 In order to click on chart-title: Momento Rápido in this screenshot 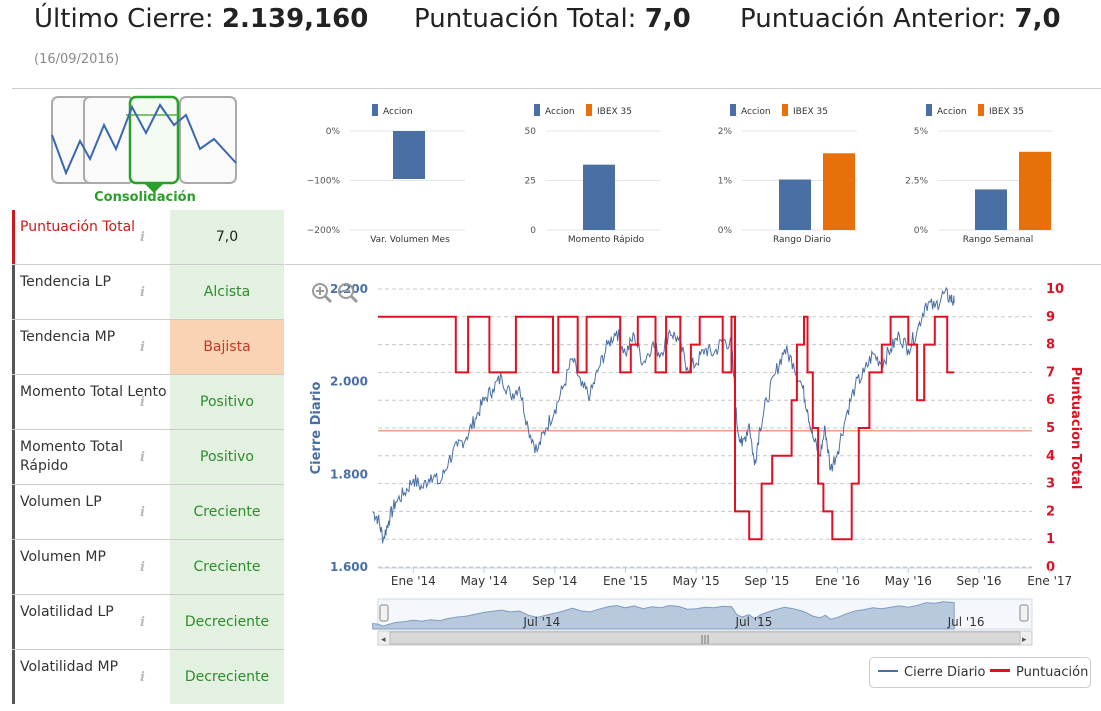, I will do `click(606, 240)`.